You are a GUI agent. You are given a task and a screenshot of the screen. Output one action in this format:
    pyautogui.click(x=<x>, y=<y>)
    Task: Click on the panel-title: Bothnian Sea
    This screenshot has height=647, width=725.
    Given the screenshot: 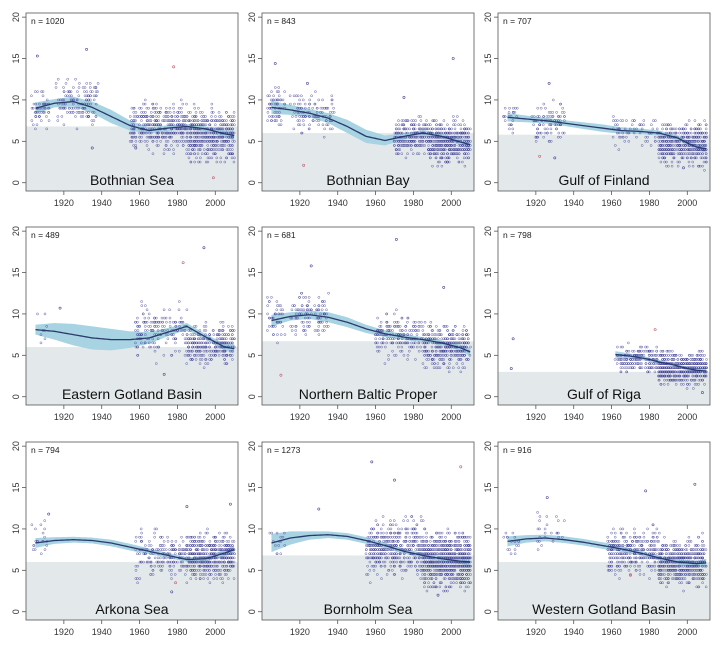 What is the action you would take?
    pyautogui.click(x=132, y=180)
    